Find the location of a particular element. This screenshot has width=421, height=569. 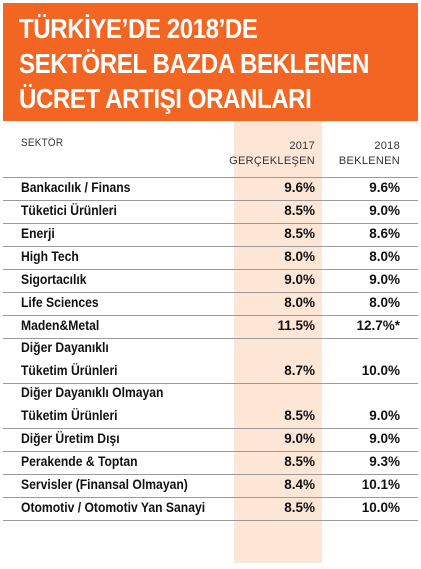

sector-name-line-1: Diğer Dayanıklı is located at coordinates (65, 347).